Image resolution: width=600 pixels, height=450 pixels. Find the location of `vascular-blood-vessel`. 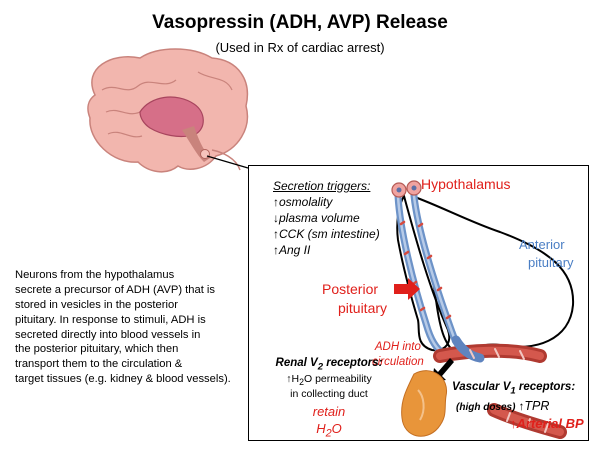

vascular-blood-vessel is located at coordinates (527, 421).